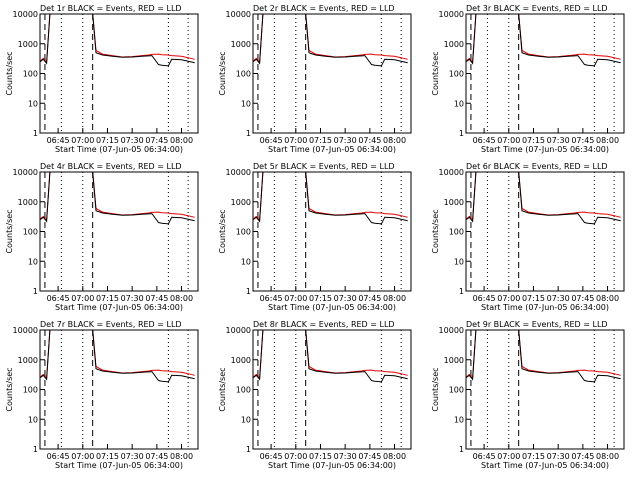 Image resolution: width=640 pixels, height=480 pixels. Describe the element at coordinates (324, 8) in the screenshot. I see `chart-title: Det 2r BLACK = Events, RED = LLD` at that location.